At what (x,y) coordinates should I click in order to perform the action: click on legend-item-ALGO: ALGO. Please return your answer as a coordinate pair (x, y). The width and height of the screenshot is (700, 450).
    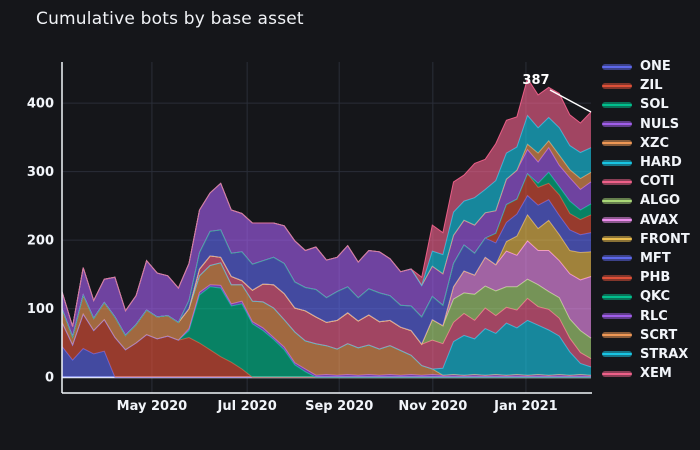
    Looking at the image, I should click on (650, 200).